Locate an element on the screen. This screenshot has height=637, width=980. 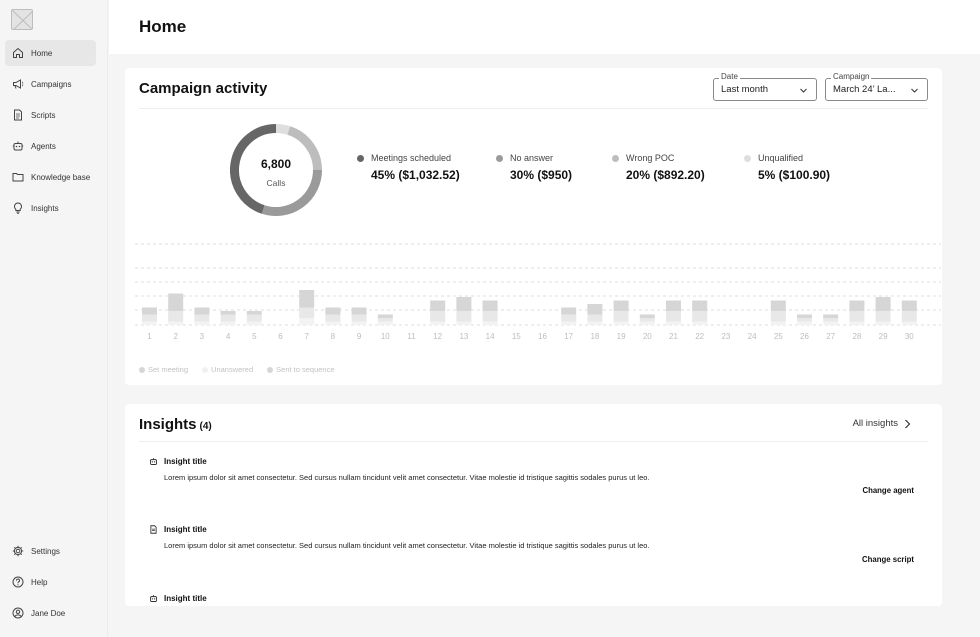
stat-label: Wrong POC is located at coordinates (650, 158).